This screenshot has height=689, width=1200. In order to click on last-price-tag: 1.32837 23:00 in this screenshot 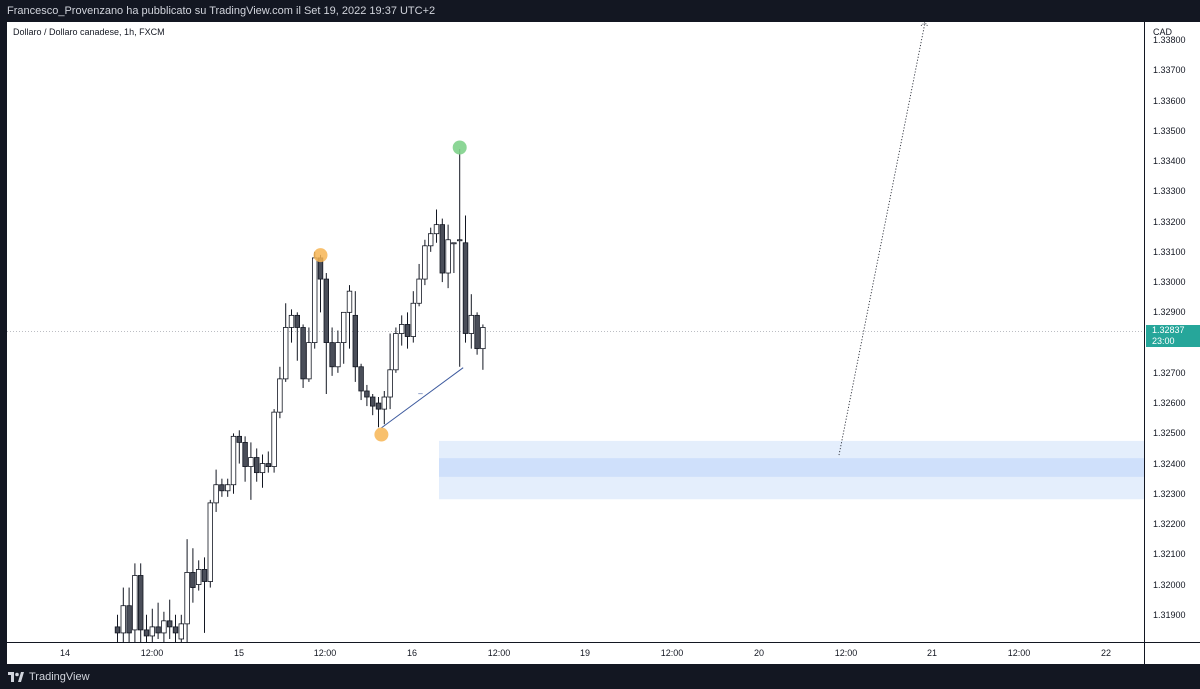, I will do `click(1173, 336)`.